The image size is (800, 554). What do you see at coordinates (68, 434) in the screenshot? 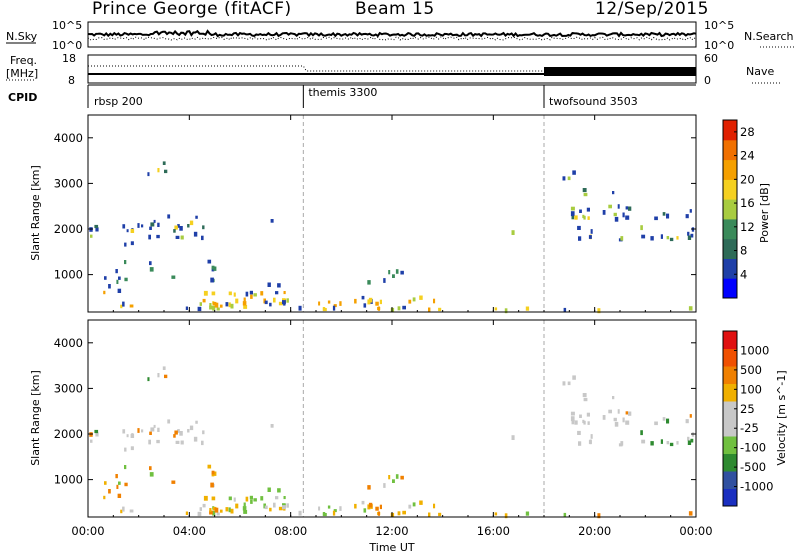
I see `y-tick-label: 2000` at bounding box center [68, 434].